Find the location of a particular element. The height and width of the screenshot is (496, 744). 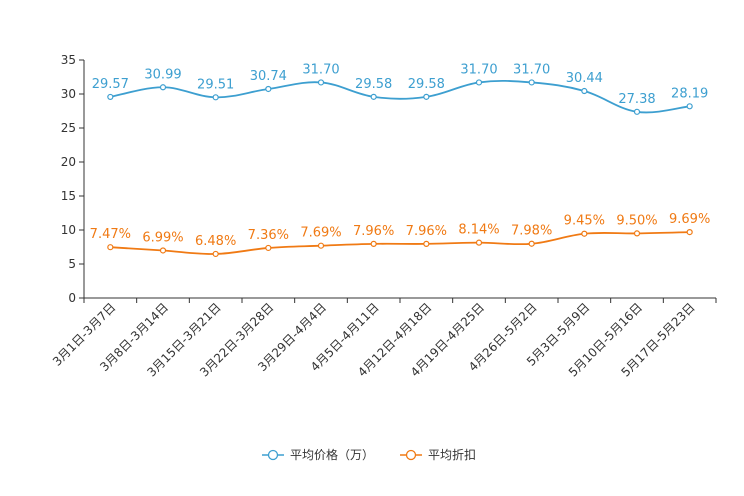

legend-label: 平均价格（万） is located at coordinates (332, 454).